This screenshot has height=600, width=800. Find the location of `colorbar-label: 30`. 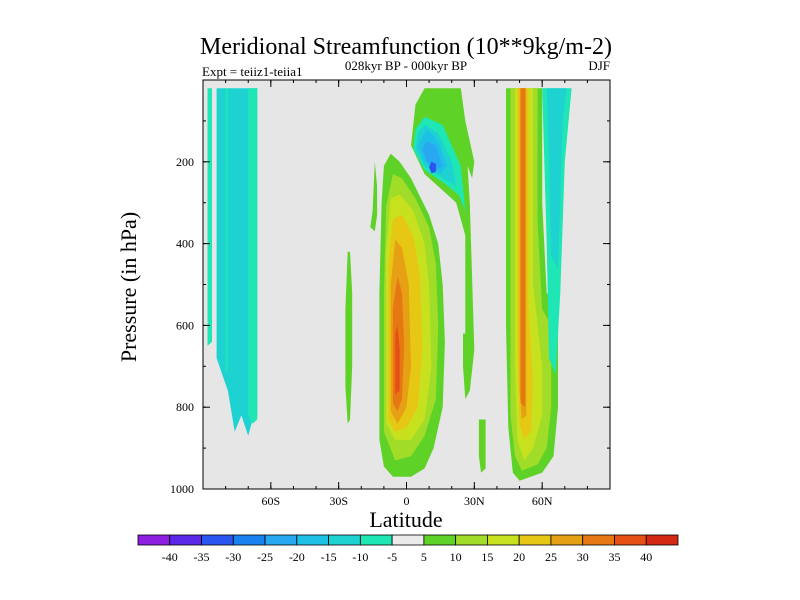

colorbar-label: 30 is located at coordinates (583, 557).